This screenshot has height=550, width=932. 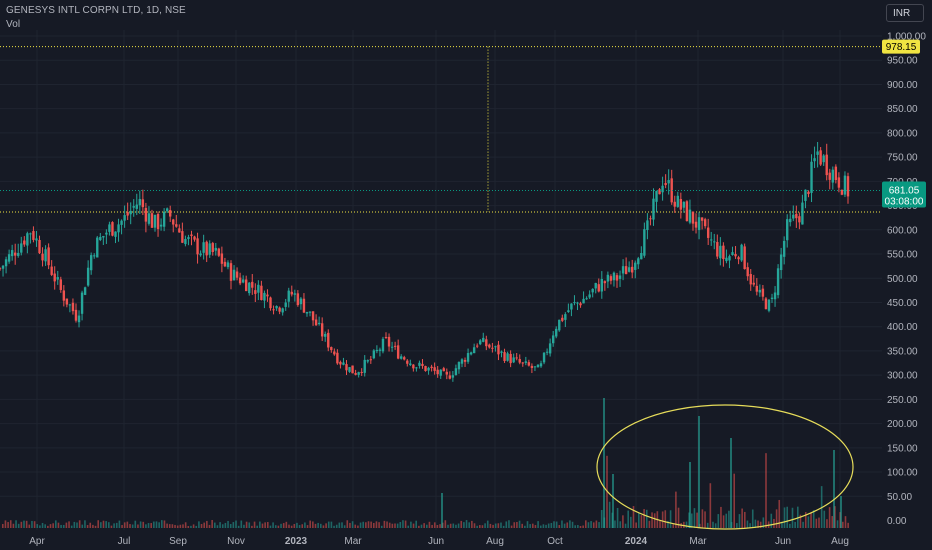 What do you see at coordinates (13, 24) in the screenshot?
I see `volume-indicator-label: Vol` at bounding box center [13, 24].